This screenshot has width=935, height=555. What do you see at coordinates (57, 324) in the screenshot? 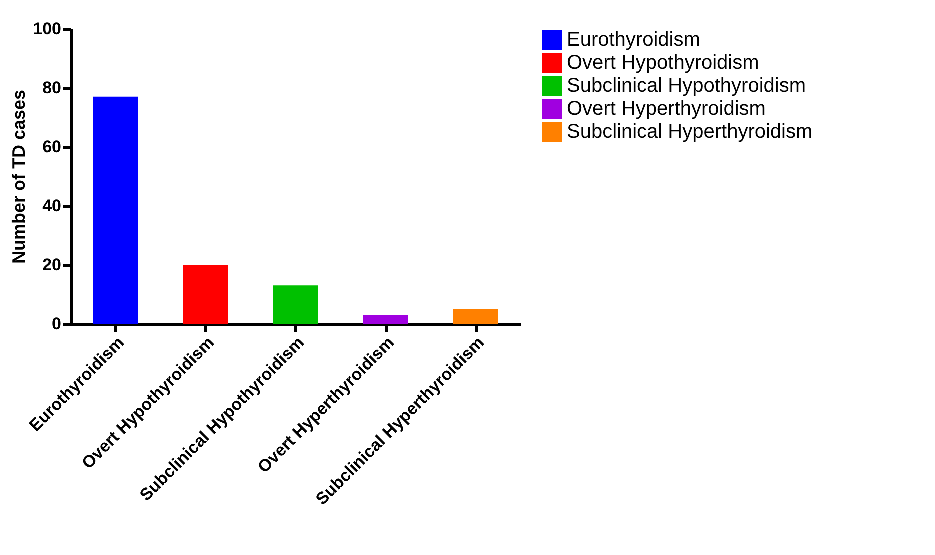
I see `y-tick-label: 0` at bounding box center [57, 324].